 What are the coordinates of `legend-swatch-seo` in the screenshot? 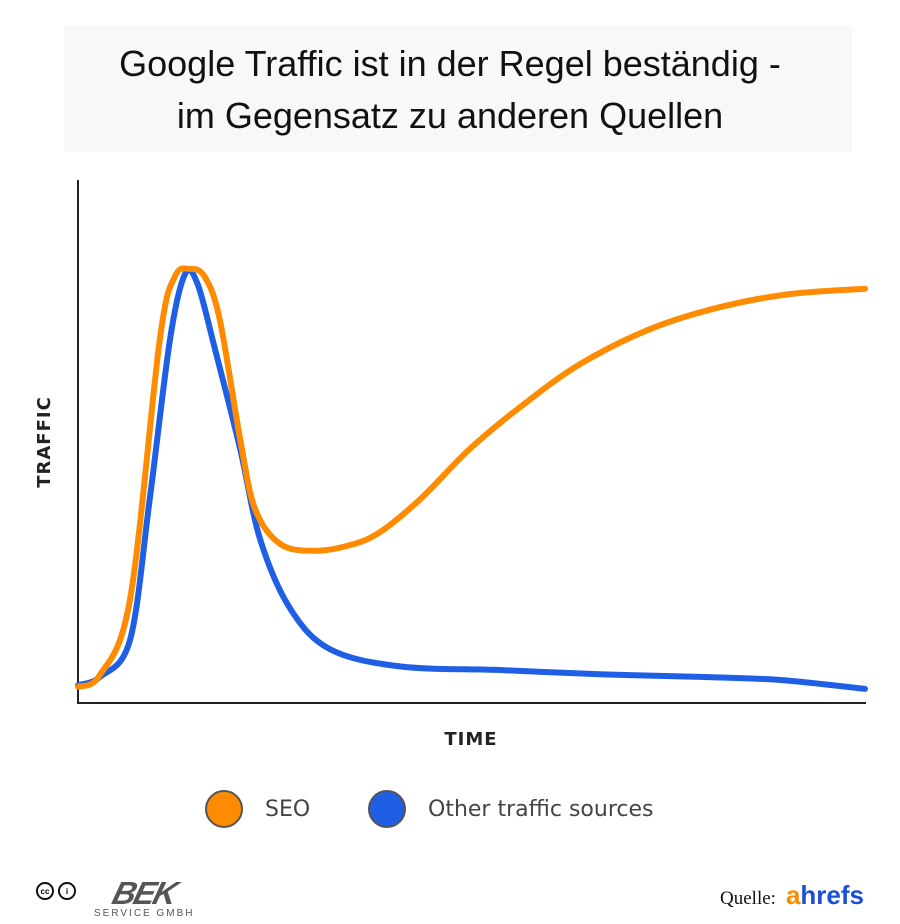 It's located at (224, 809).